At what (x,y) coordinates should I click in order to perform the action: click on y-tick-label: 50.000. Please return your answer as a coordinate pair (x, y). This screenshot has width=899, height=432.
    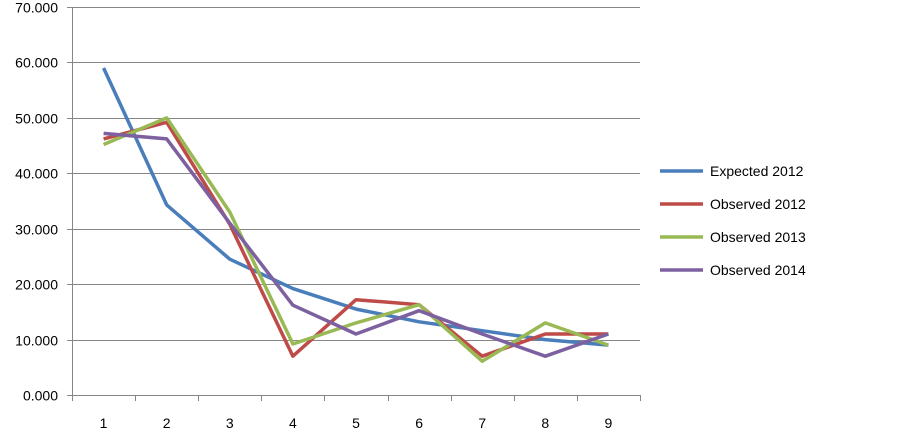
    Looking at the image, I should click on (36, 119).